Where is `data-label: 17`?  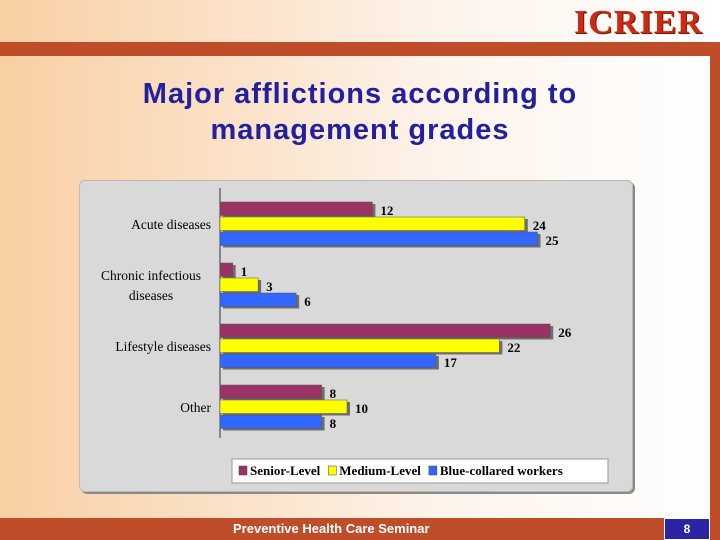
data-label: 17 is located at coordinates (451, 362).